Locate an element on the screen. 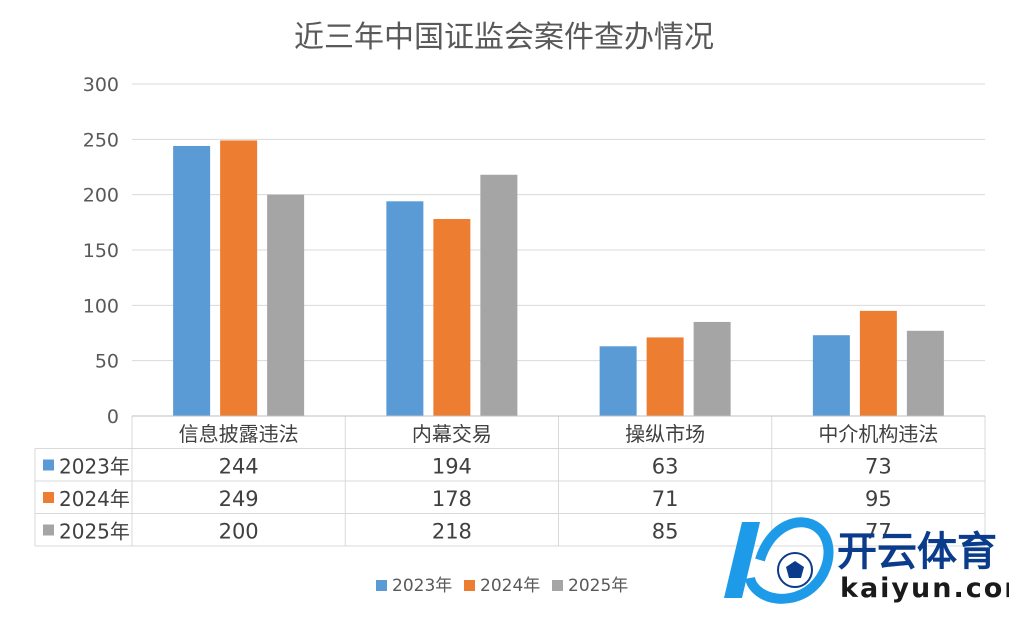  y-tick-label: 50 is located at coordinates (107, 362).